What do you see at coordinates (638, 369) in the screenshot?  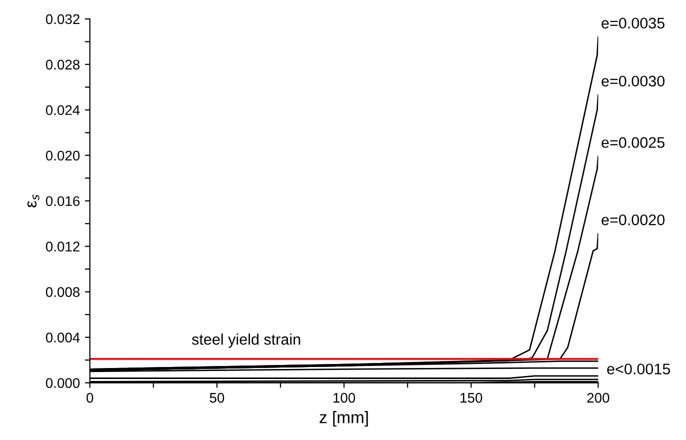 I see `annotation: e<0.0015` at bounding box center [638, 369].